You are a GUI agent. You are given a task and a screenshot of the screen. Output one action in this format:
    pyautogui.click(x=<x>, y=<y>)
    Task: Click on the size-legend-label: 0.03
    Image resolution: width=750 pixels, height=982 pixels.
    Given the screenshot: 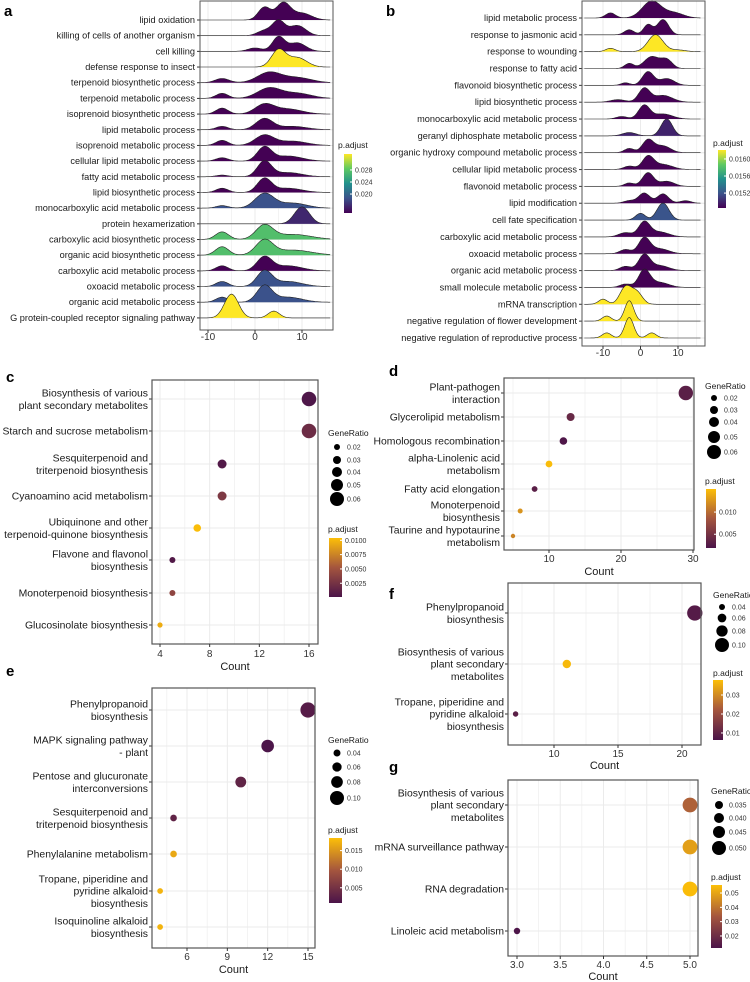 What is the action you would take?
    pyautogui.click(x=731, y=411)
    